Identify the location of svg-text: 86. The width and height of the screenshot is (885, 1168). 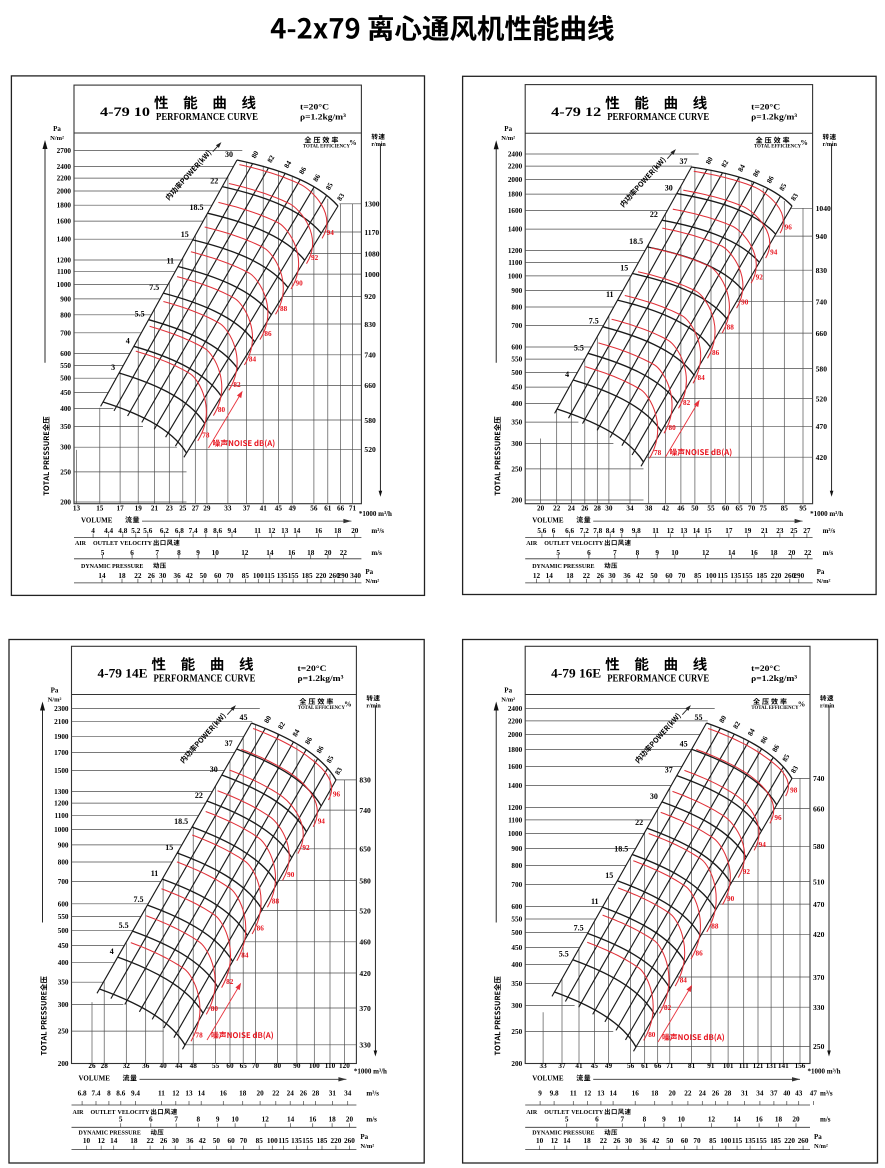
(309, 740).